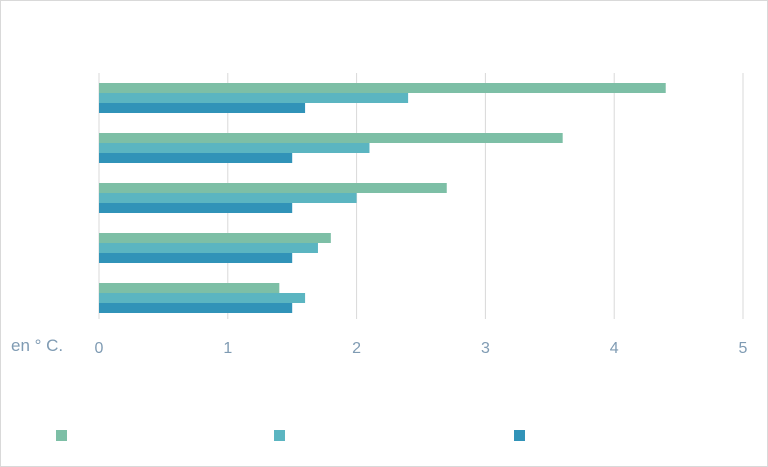 Image resolution: width=768 pixels, height=467 pixels. Describe the element at coordinates (614, 348) in the screenshot. I see `x-tick-label-4: 4` at that location.